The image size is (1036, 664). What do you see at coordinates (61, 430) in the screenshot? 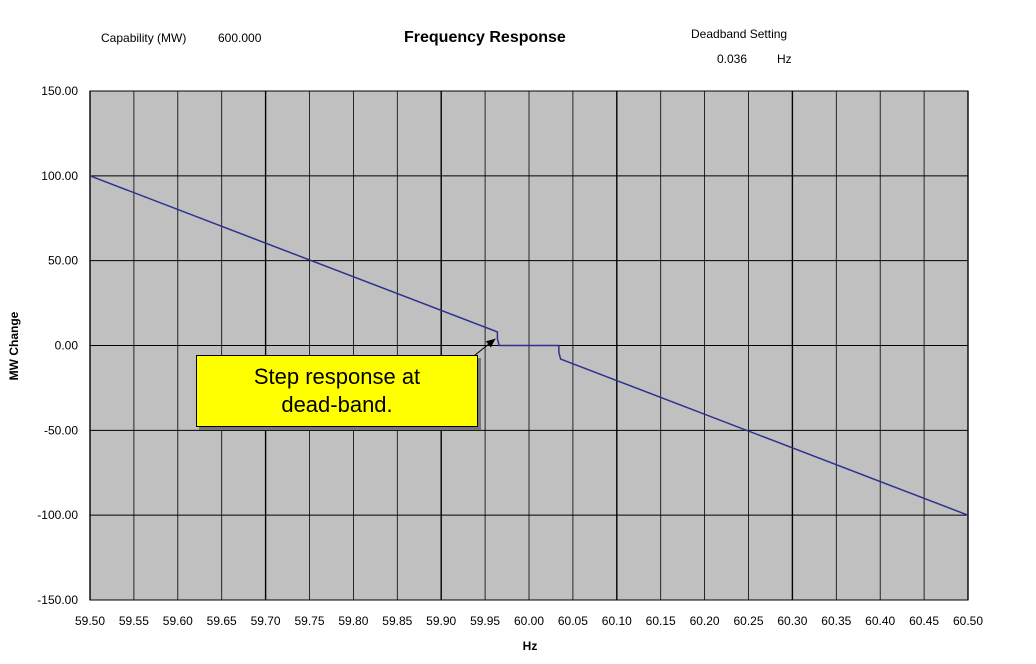
I see `y-tick-label: -50.00` at bounding box center [61, 430].